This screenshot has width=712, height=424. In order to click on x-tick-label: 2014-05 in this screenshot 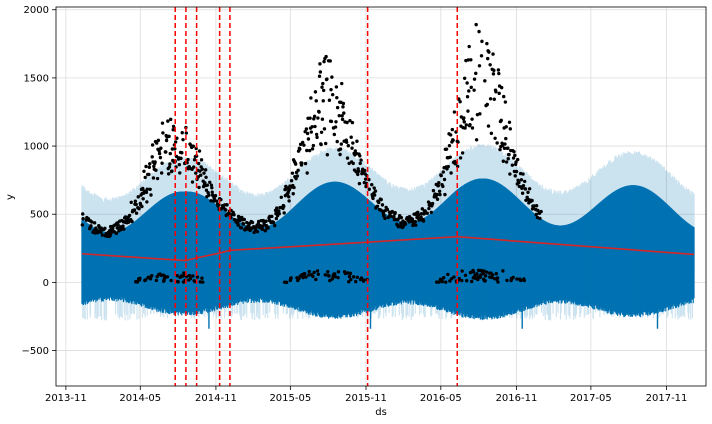, I will do `click(140, 398)`.